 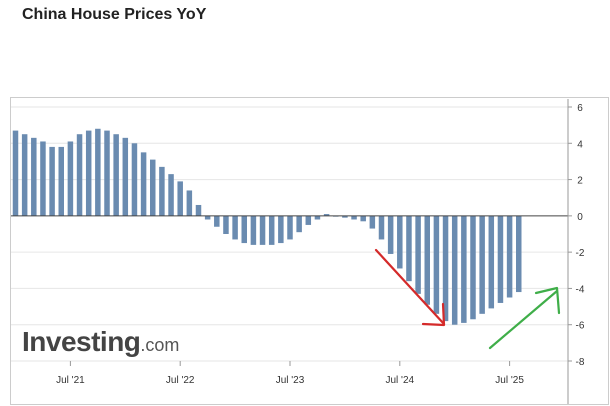 I want to click on red-arrow-shaft, so click(x=410, y=287).